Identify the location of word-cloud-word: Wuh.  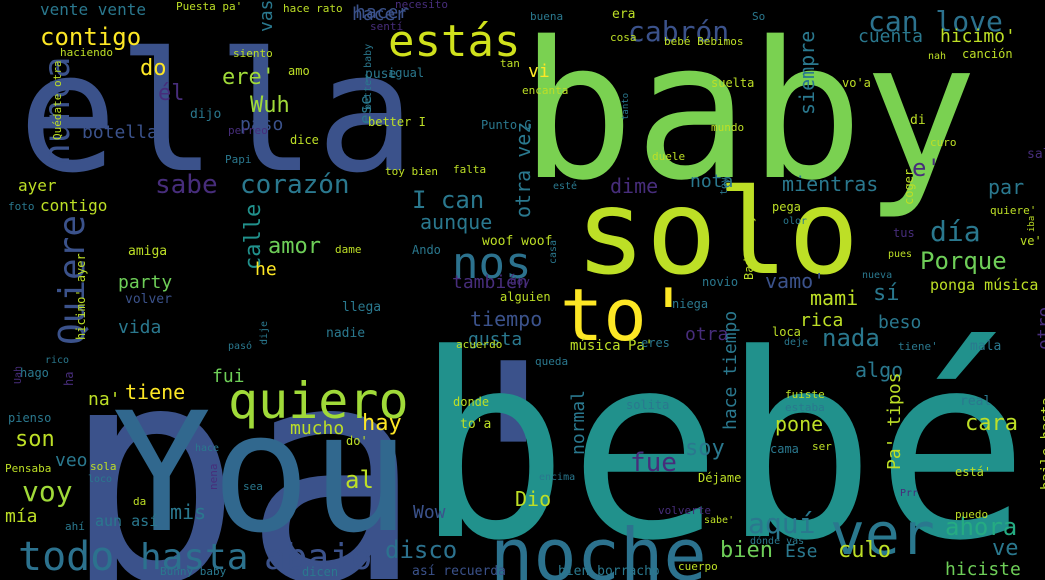
(270, 105).